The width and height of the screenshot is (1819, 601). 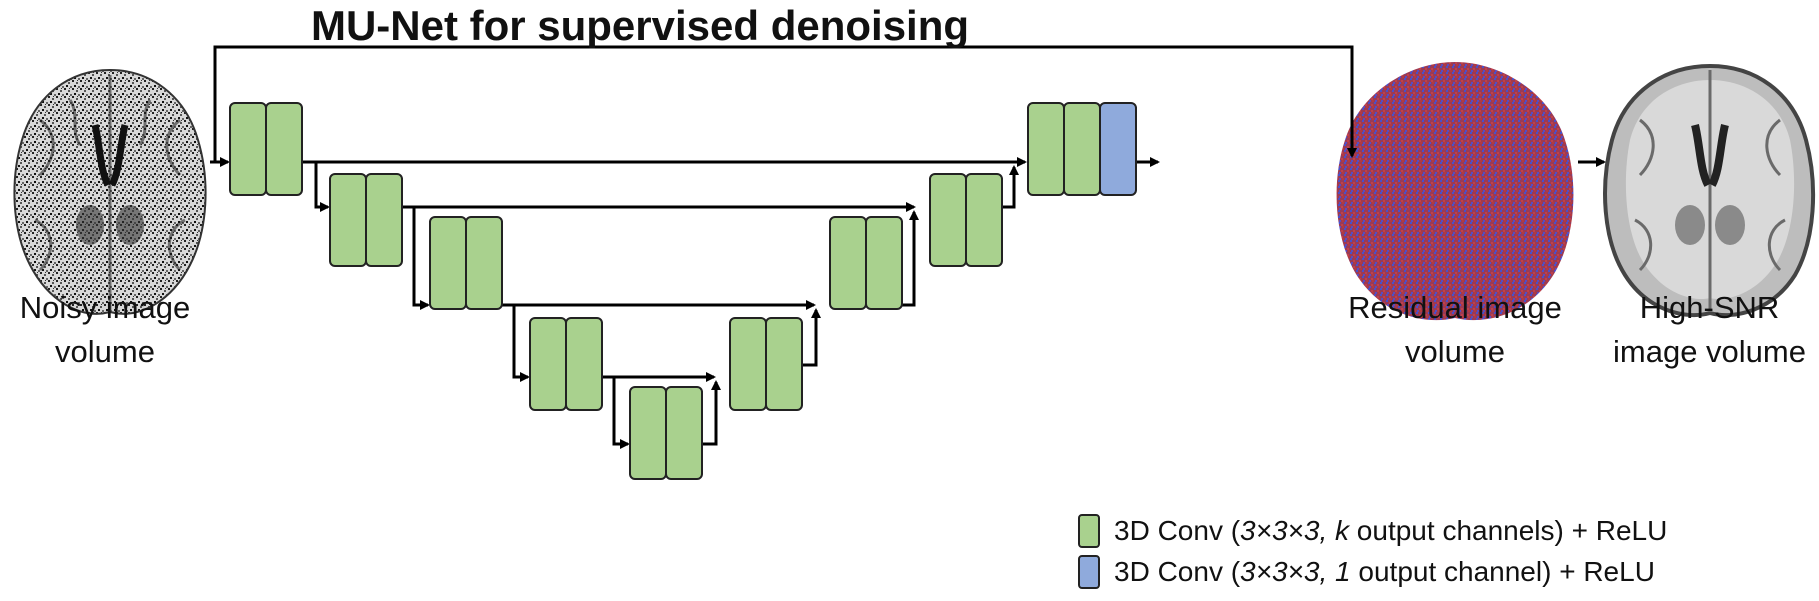 What do you see at coordinates (785, 103) in the screenshot?
I see `global-residual-skip` at bounding box center [785, 103].